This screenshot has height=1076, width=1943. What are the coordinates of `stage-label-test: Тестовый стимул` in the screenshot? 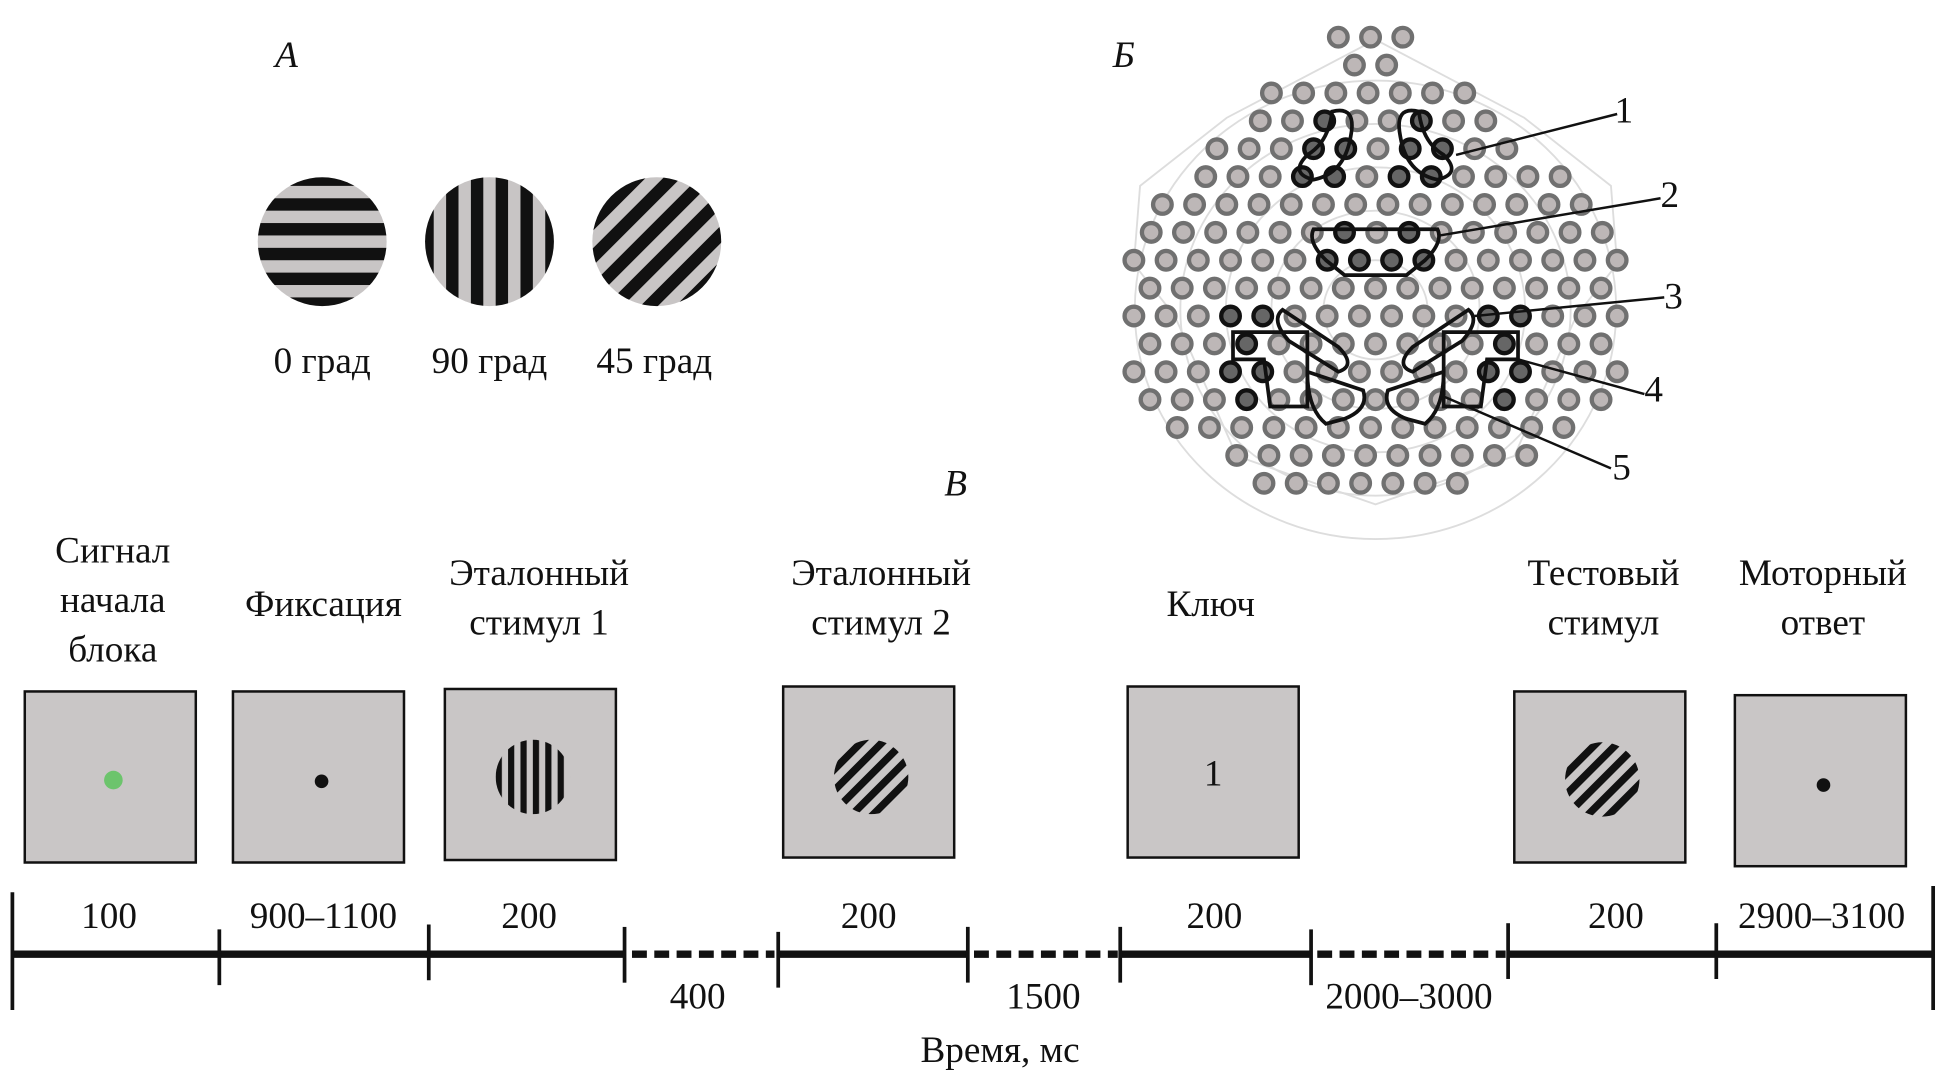 It's located at (1603, 598).